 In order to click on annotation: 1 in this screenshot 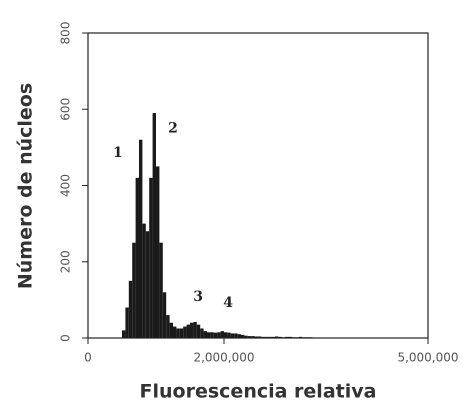, I will do `click(118, 153)`.